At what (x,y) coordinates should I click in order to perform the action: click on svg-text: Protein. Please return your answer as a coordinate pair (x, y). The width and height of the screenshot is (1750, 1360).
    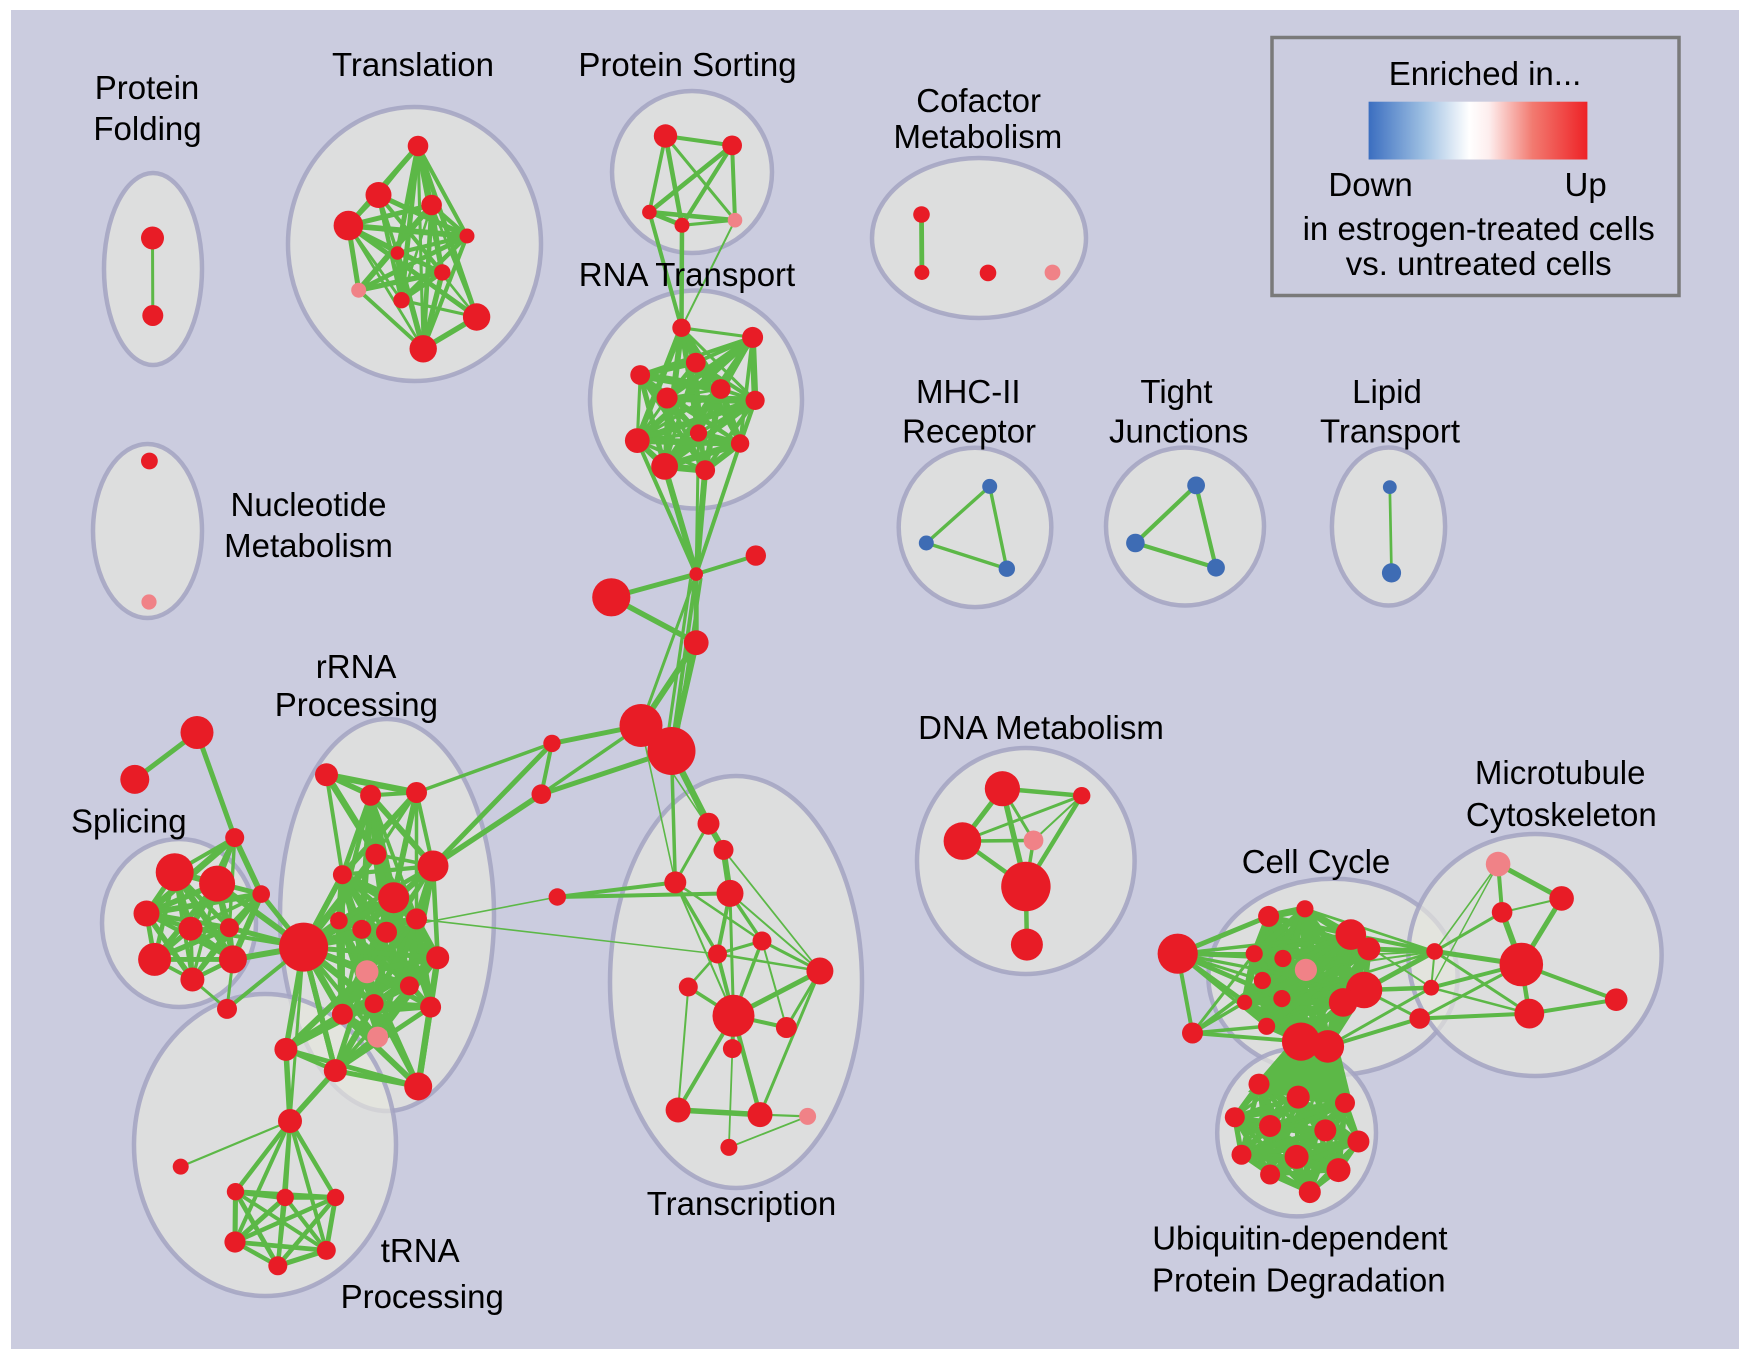
    Looking at the image, I should click on (147, 87).